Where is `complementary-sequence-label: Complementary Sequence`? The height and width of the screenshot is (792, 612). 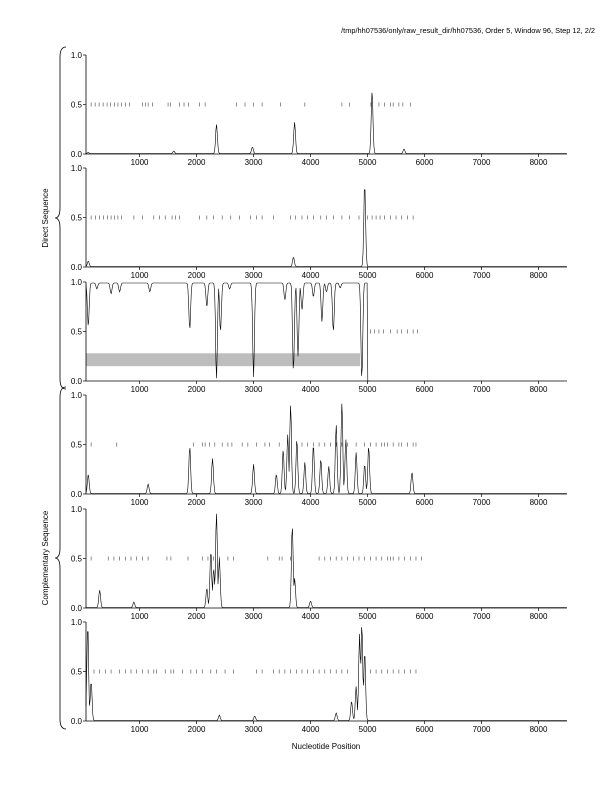
complementary-sequence-label: Complementary Sequence is located at coordinates (45, 557).